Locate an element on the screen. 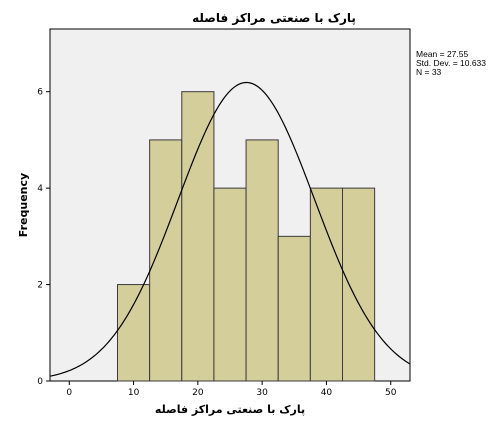 Image resolution: width=492 pixels, height=421 pixels. x-tick-label-50: 50 is located at coordinates (391, 393).